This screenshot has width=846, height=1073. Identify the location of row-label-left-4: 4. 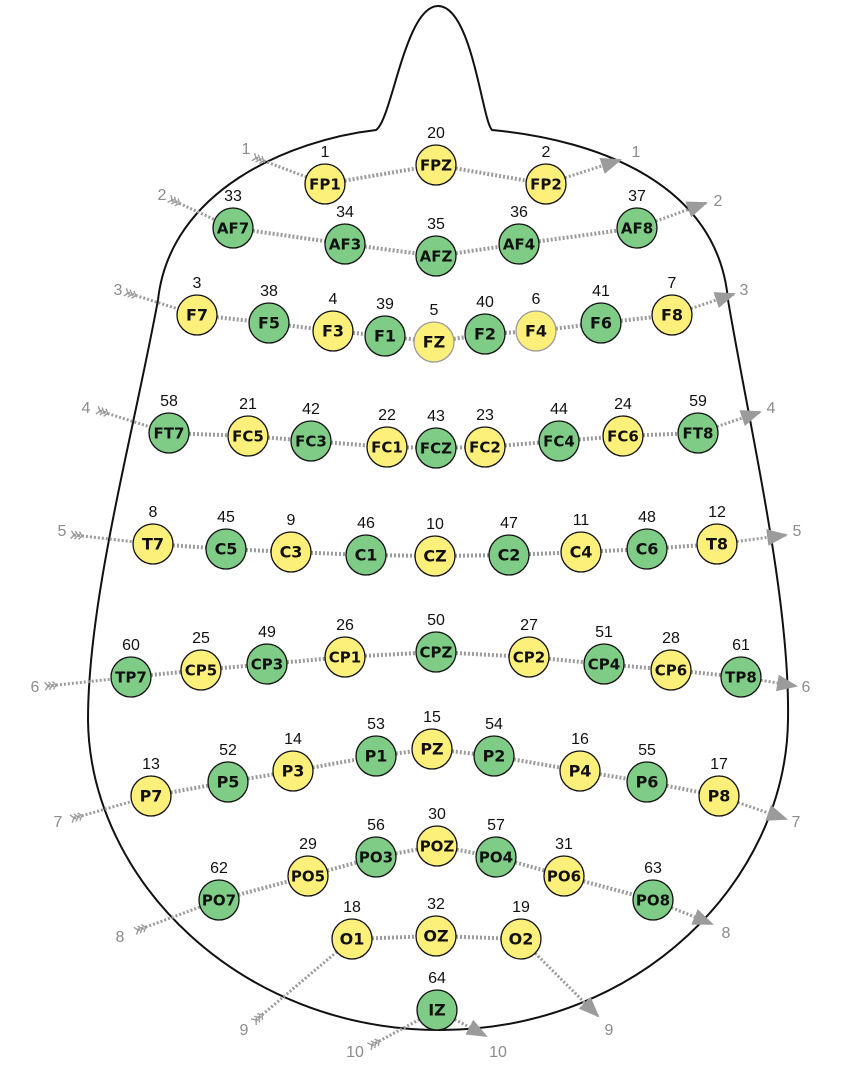
(86, 408).